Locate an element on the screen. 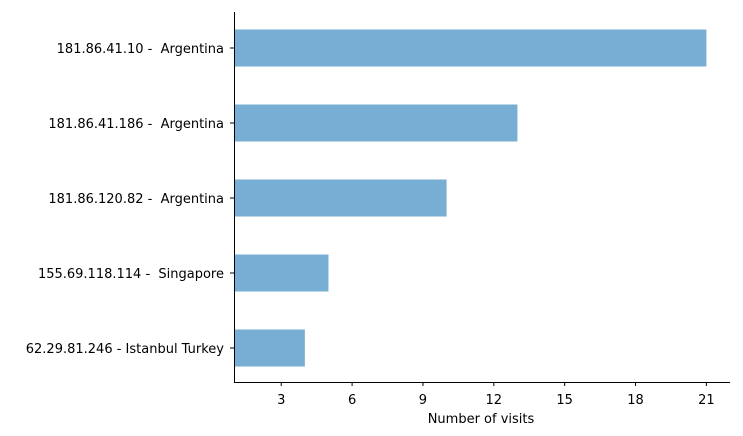 Image resolution: width=743 pixels, height=436 pixels. bar-62-29-81-246-istanbul-turkey is located at coordinates (269, 348).